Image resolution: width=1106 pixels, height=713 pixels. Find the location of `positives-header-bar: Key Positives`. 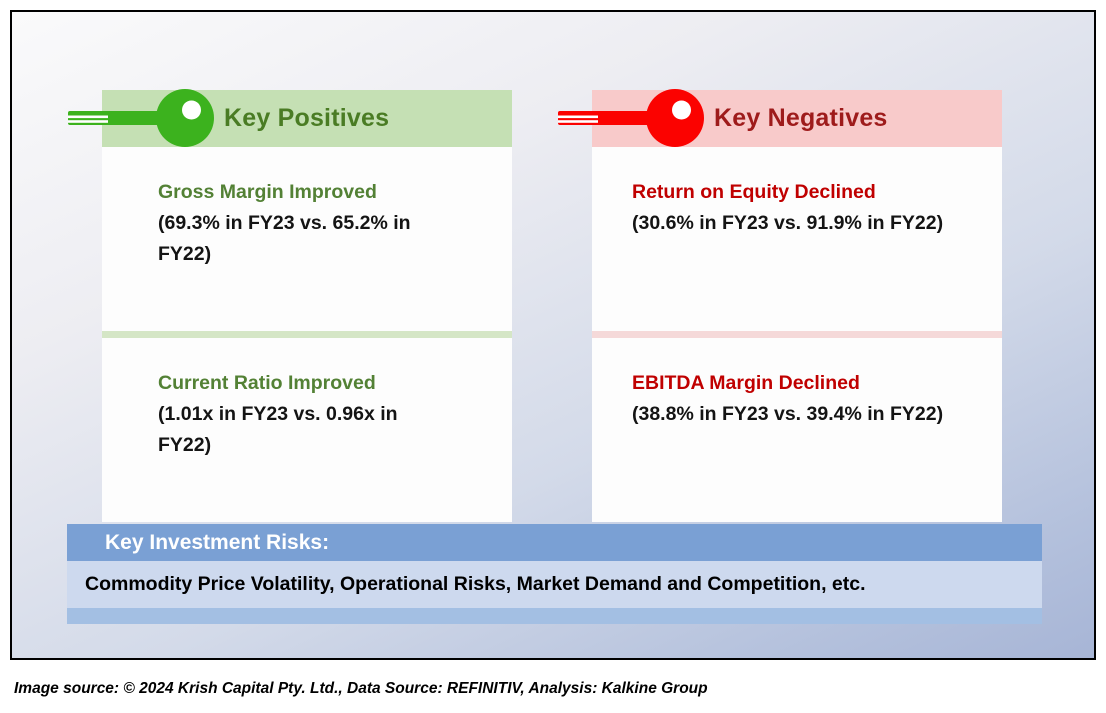

positives-header-bar: Key Positives is located at coordinates (290, 118).